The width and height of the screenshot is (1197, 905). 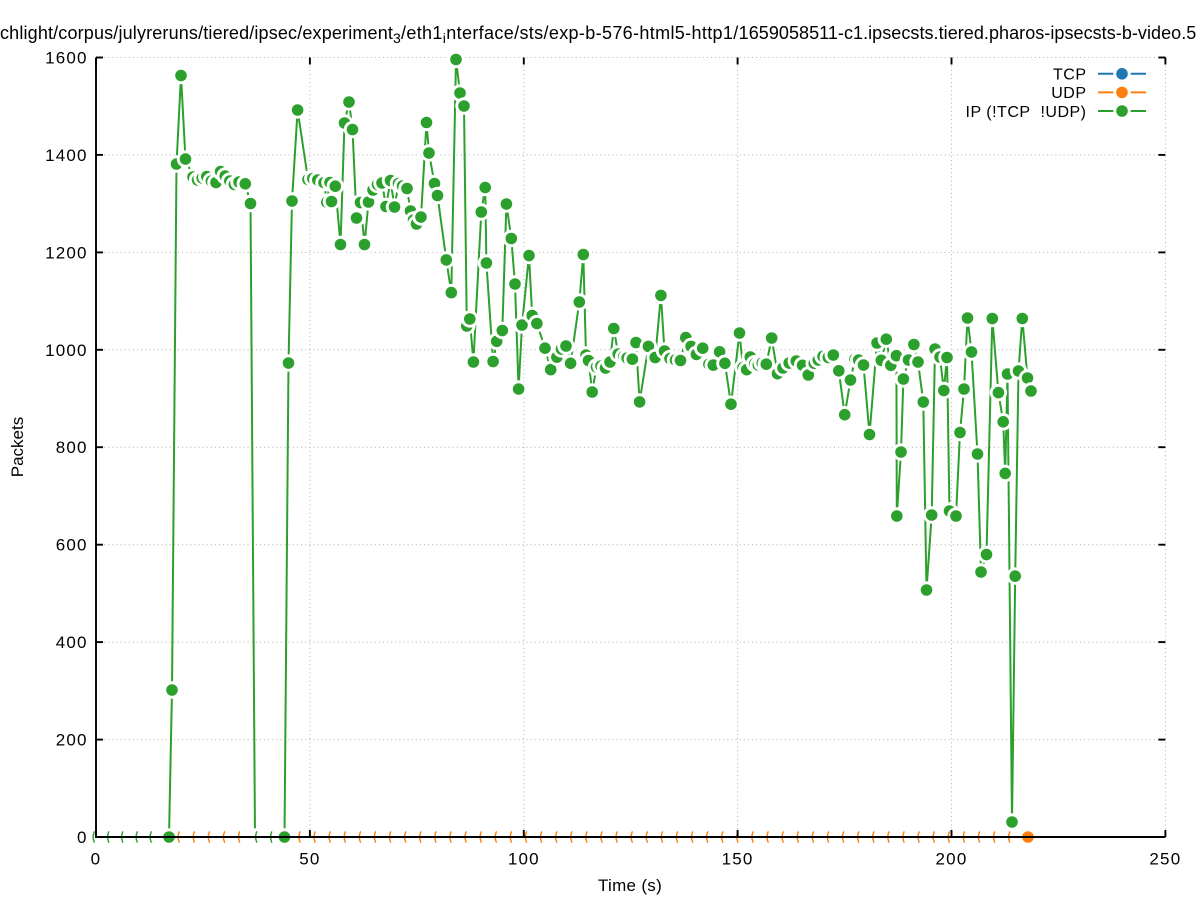 What do you see at coordinates (66, 155) in the screenshot?
I see `svg-text: 1400` at bounding box center [66, 155].